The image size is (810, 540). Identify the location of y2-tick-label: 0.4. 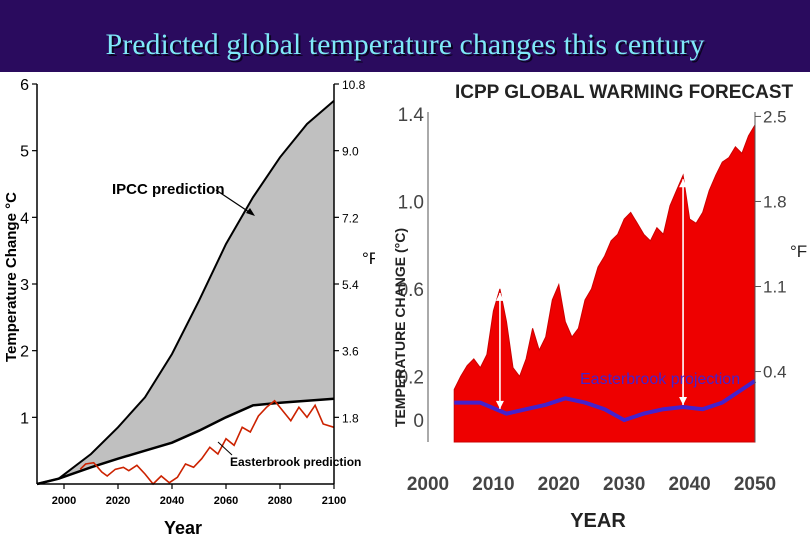
(775, 372).